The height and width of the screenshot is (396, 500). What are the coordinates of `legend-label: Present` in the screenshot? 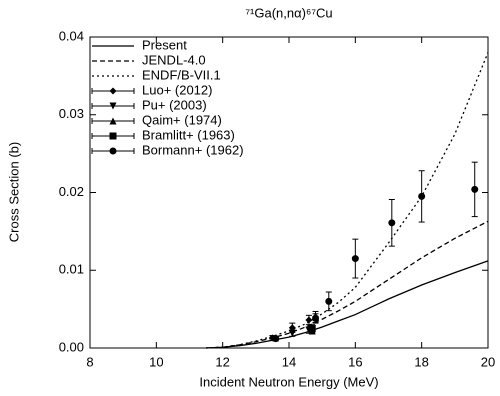 It's located at (164, 44).